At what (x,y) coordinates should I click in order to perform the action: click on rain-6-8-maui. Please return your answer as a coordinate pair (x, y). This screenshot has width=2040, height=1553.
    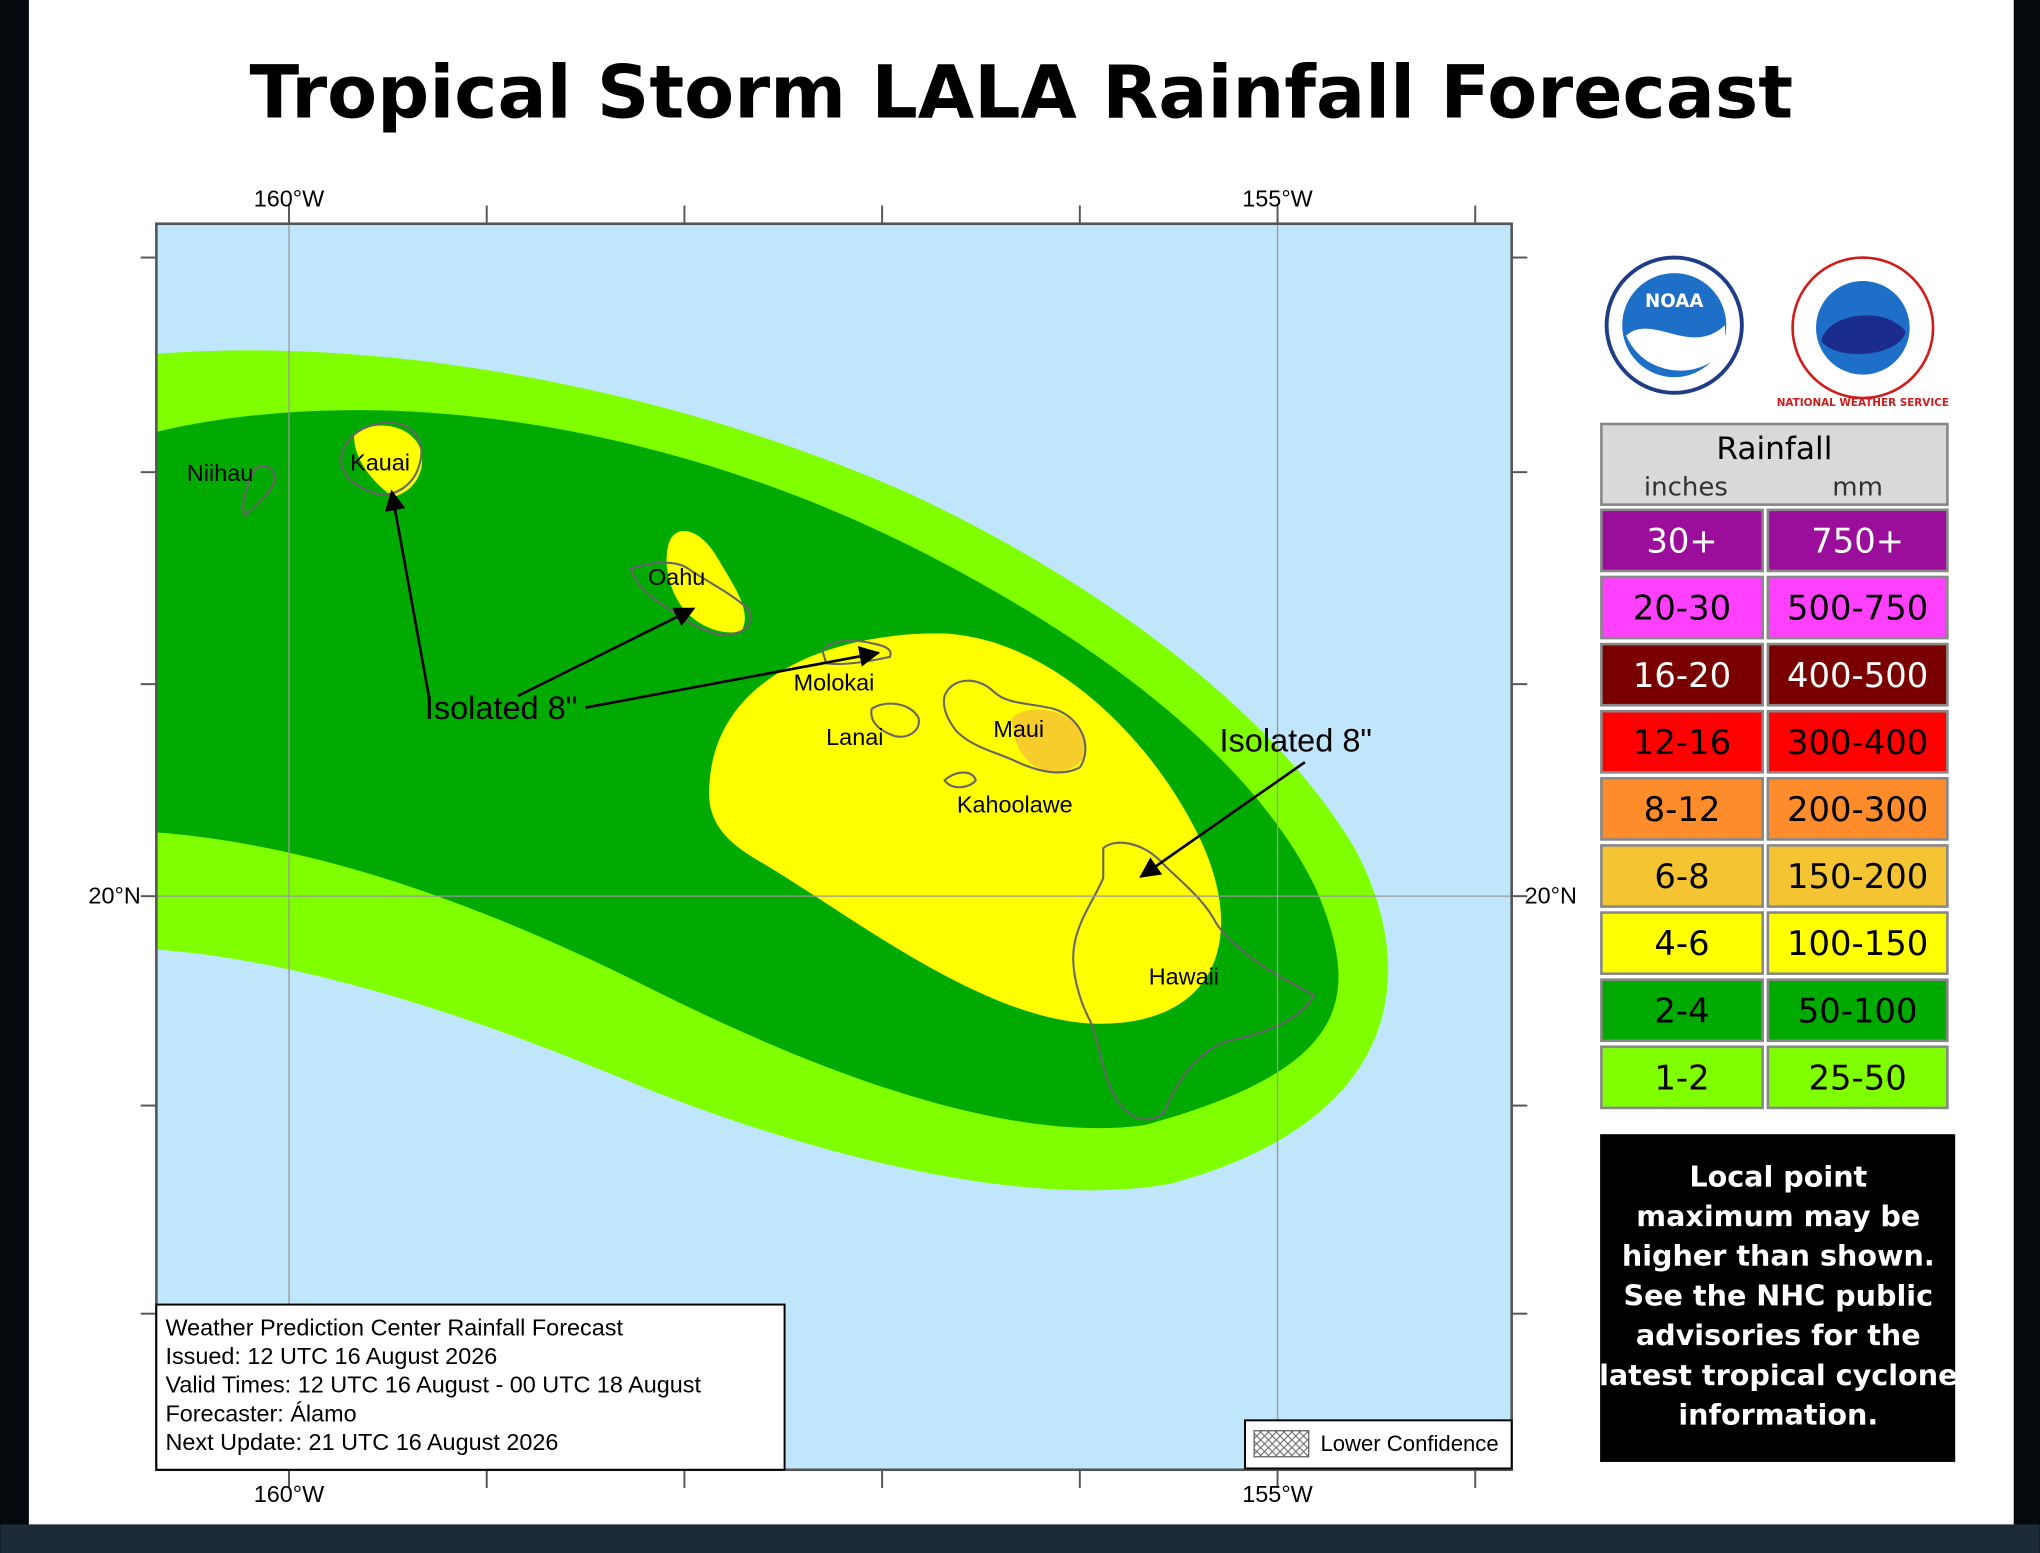
    Looking at the image, I should click on (1049, 741).